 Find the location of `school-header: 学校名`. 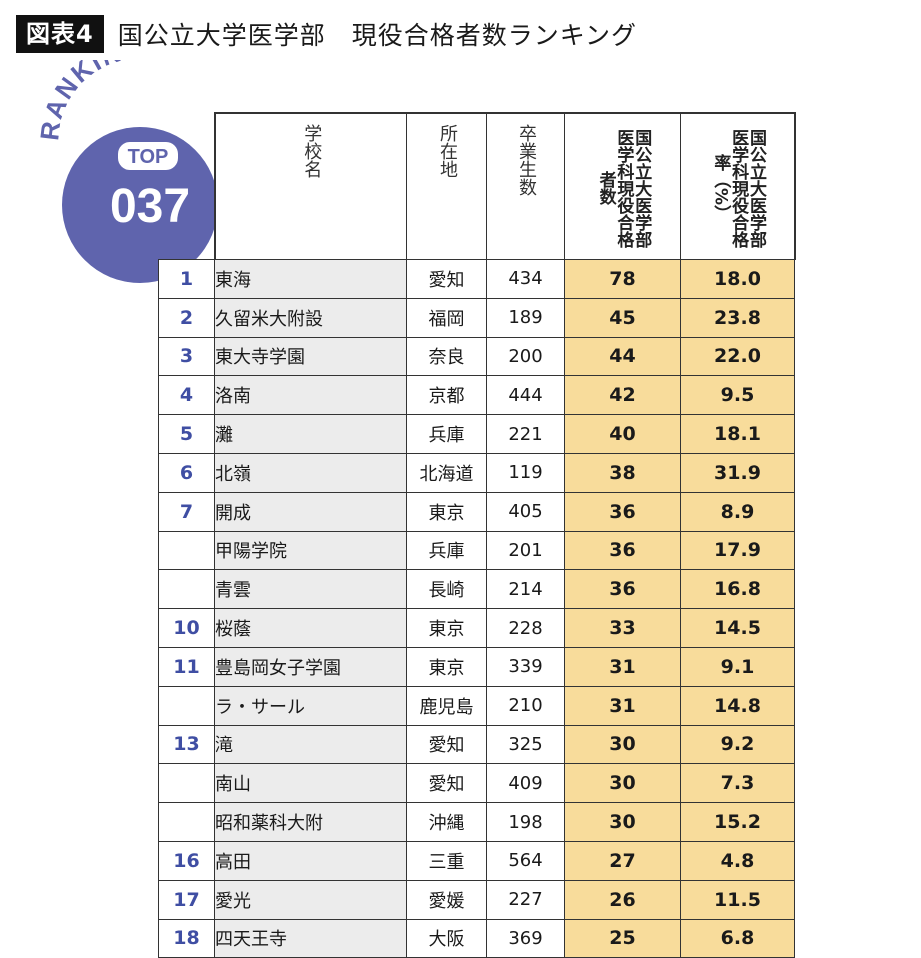

school-header: 学校名 is located at coordinates (310, 186).